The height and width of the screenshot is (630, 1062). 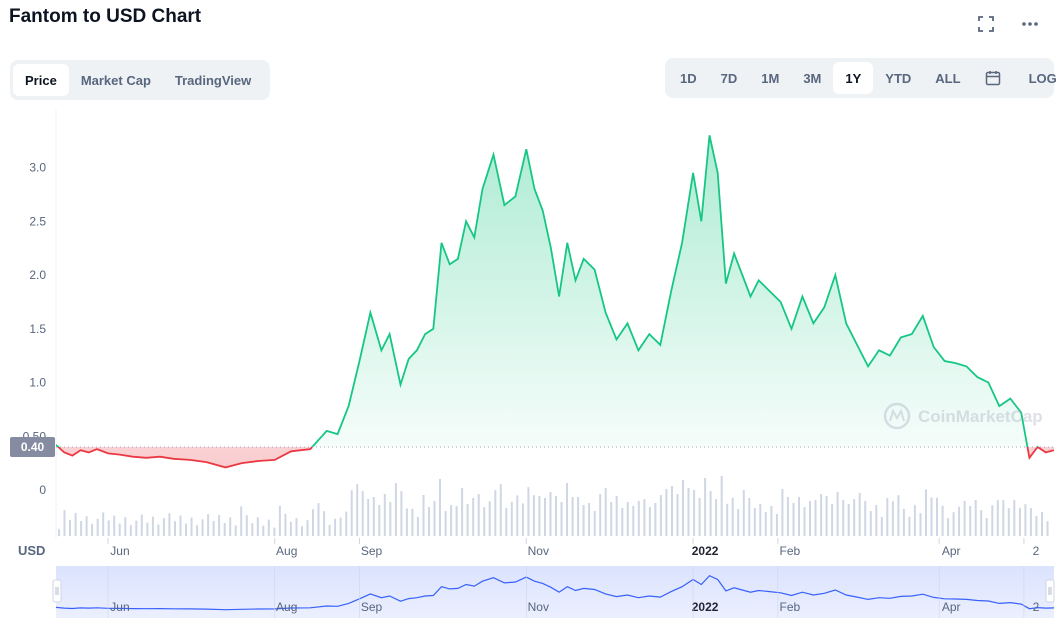 I want to click on more-icon, so click(x=1030, y=24).